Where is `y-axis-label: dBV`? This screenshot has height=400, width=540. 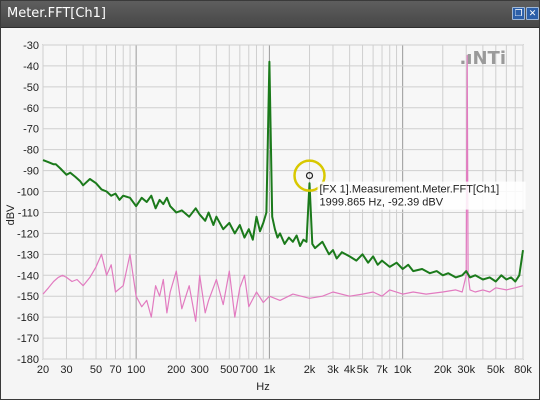 y-axis-label: dBV is located at coordinates (11, 214).